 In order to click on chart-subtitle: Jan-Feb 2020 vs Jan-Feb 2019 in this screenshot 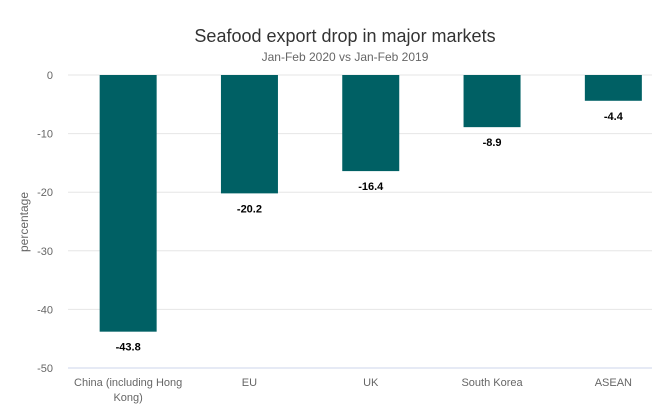, I will do `click(345, 57)`.